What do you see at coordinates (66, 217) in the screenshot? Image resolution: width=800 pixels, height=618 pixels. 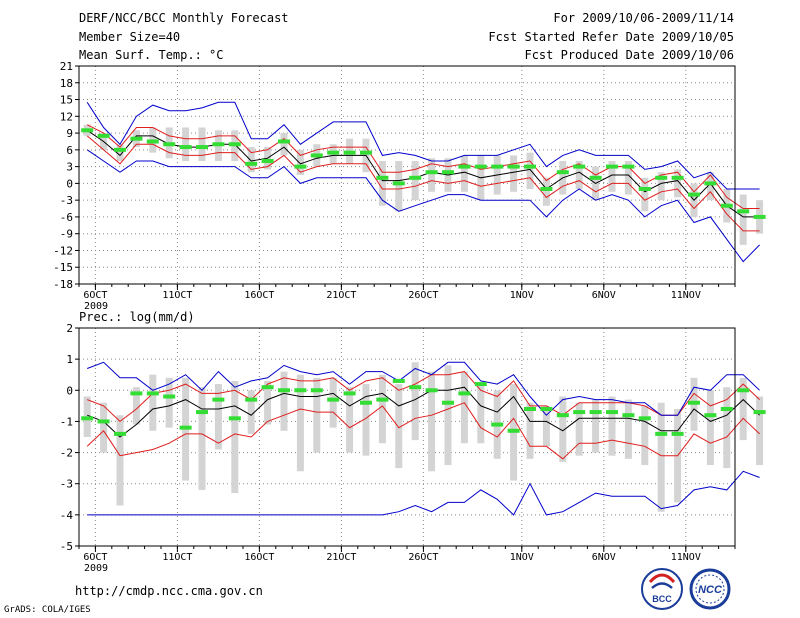 I see `temp-y-tick-label: -6` at bounding box center [66, 217].